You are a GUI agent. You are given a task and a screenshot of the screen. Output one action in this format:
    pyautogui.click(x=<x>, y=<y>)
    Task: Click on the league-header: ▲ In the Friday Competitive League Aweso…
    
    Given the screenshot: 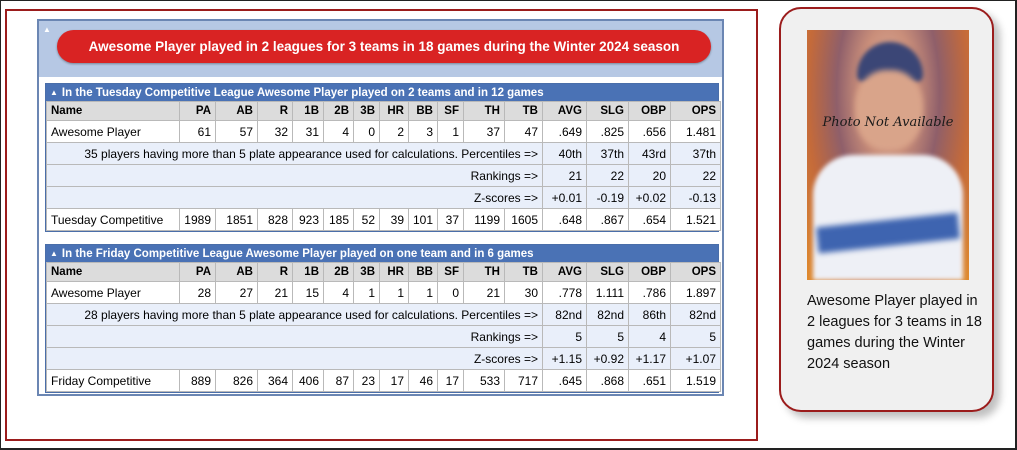 What is the action you would take?
    pyautogui.click(x=382, y=253)
    